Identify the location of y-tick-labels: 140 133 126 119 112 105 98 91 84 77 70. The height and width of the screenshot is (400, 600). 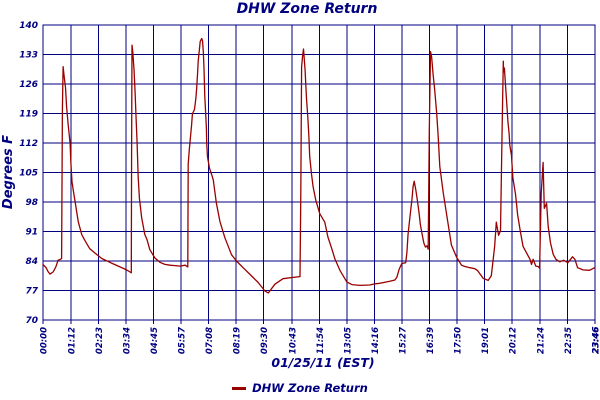
(29, 173).